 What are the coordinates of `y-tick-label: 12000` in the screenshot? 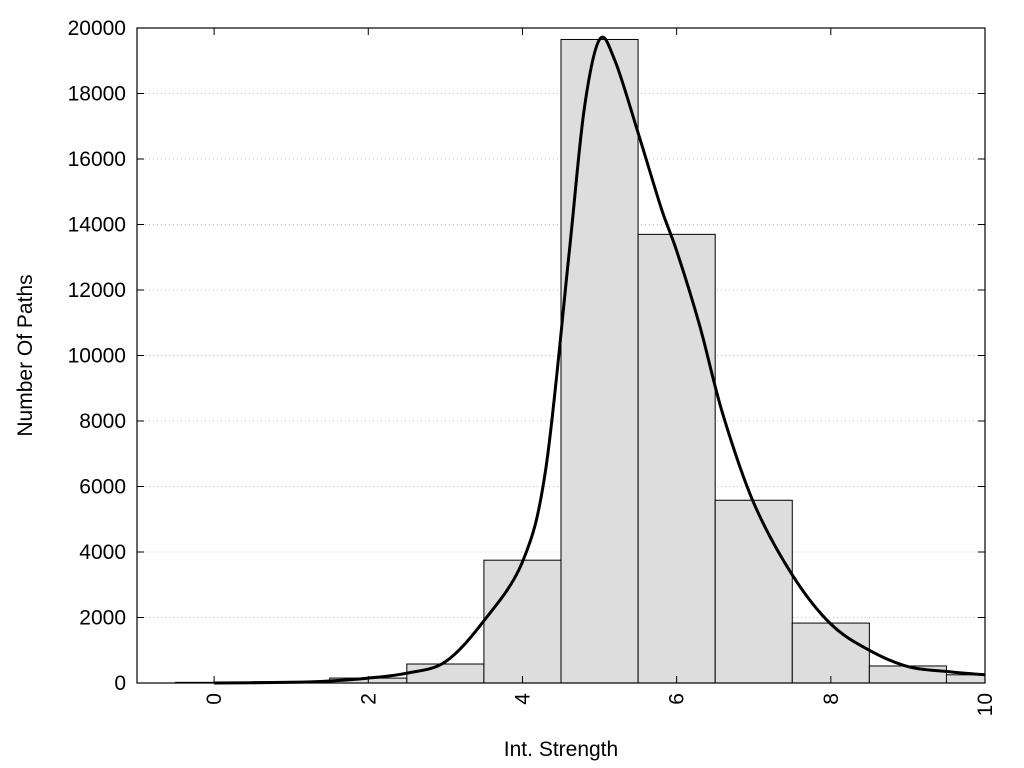 It's located at (97, 290).